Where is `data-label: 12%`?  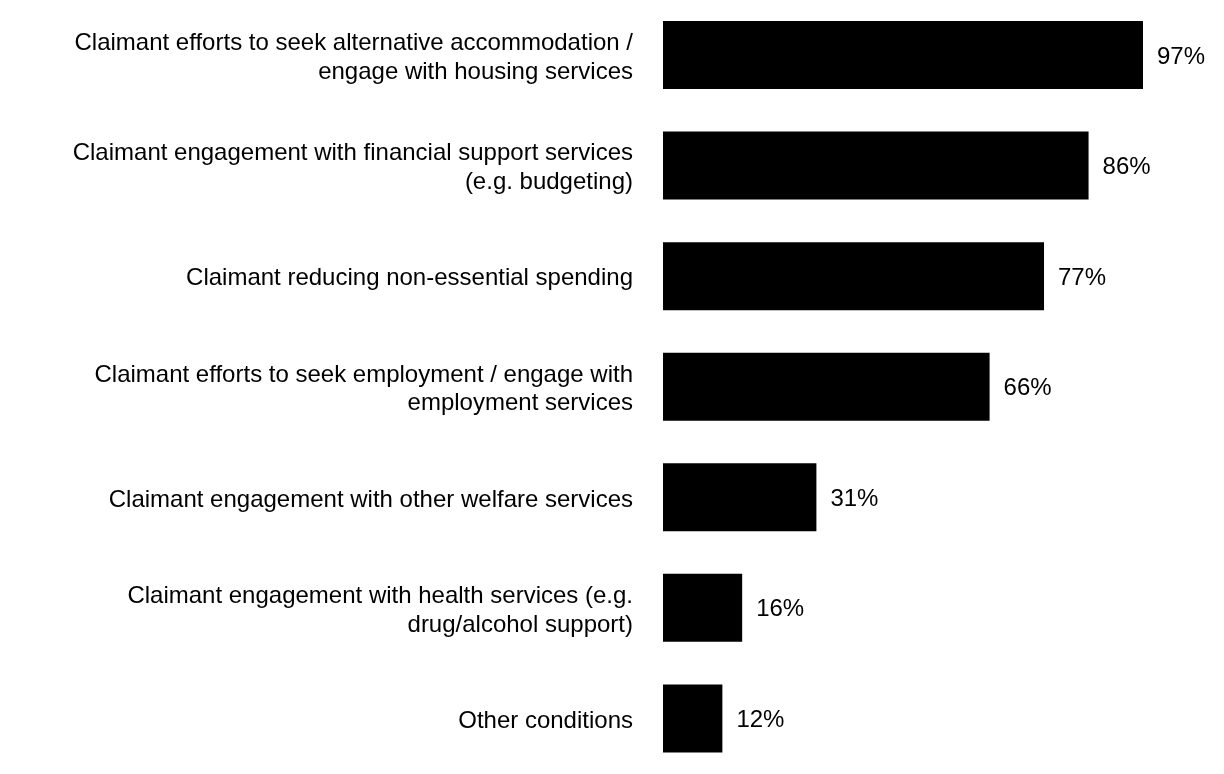
data-label: 12% is located at coordinates (760, 718).